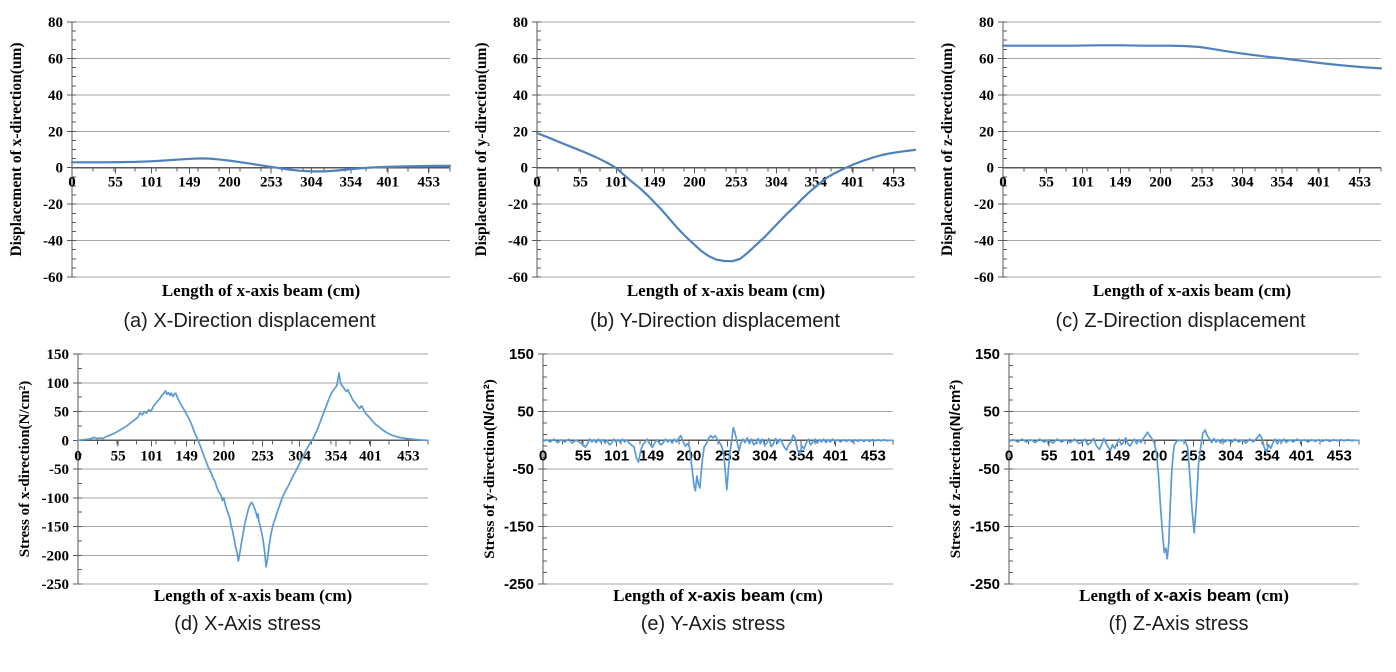 Image resolution: width=1396 pixels, height=672 pixels. I want to click on y-axis-title: Displacement of z-direction(um), so click(947, 149).